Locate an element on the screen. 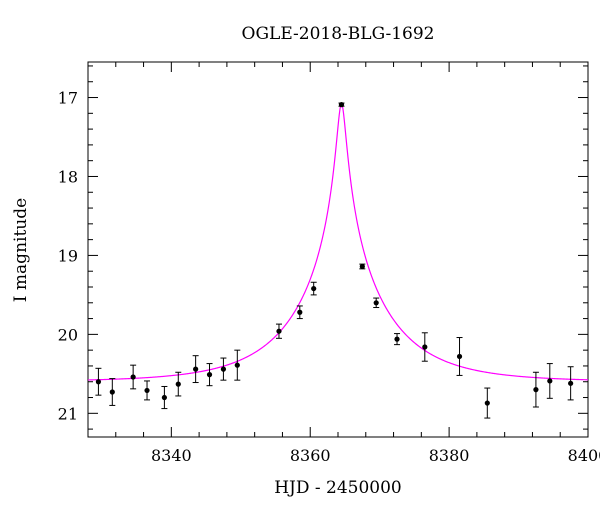 The image size is (600, 512). y-tick-label: 21 is located at coordinates (68, 413).